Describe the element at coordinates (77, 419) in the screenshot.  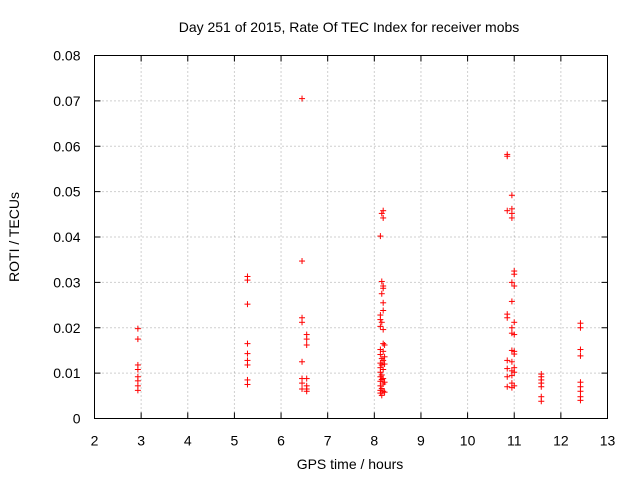
I see `y-tick-label: 0` at that location.